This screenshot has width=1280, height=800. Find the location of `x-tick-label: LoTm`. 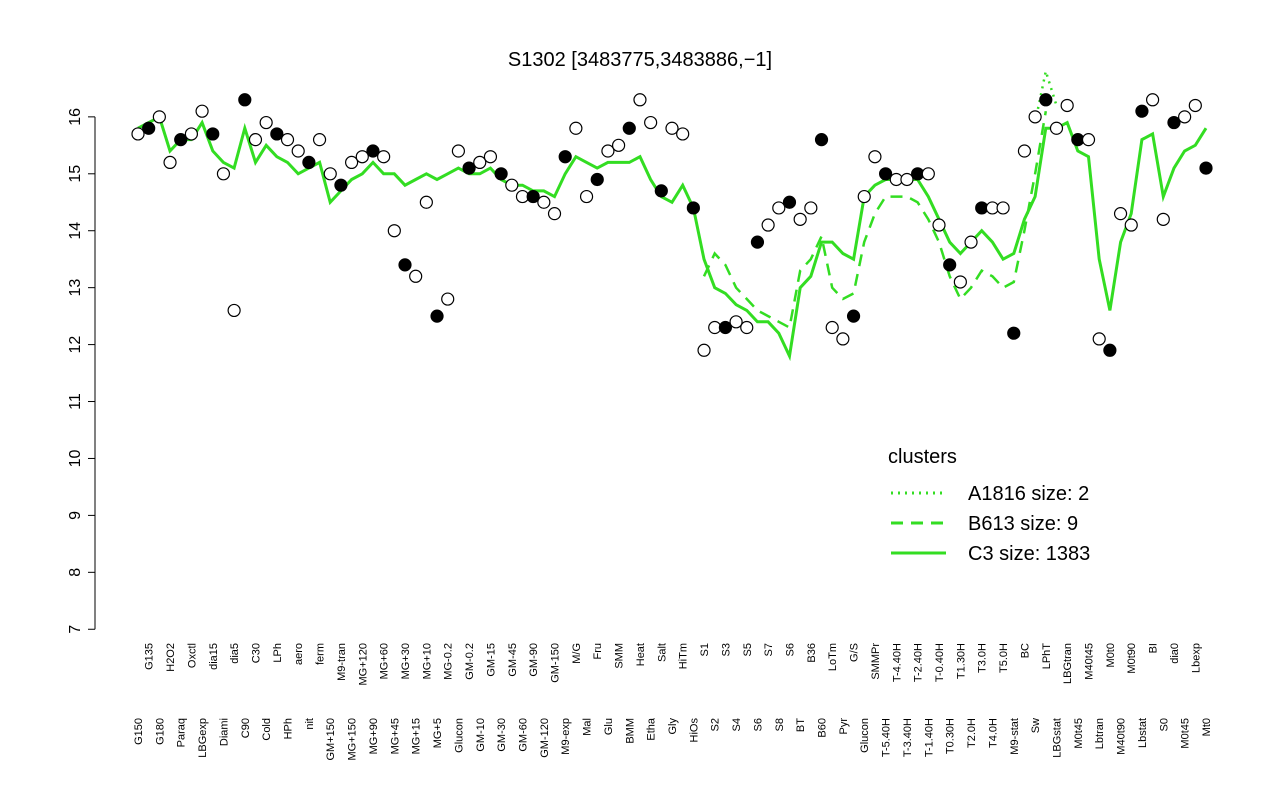

x-tick-label: LoTm is located at coordinates (833, 657).